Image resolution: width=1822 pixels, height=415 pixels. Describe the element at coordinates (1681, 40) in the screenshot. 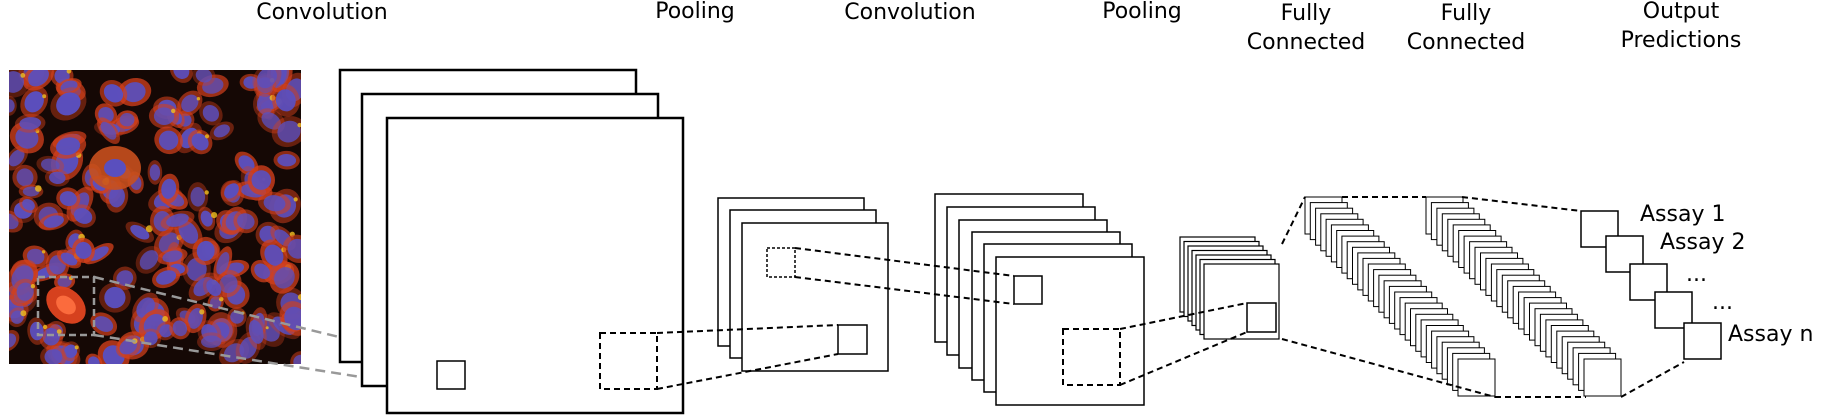

I see `output-label-line2: Predictions` at that location.